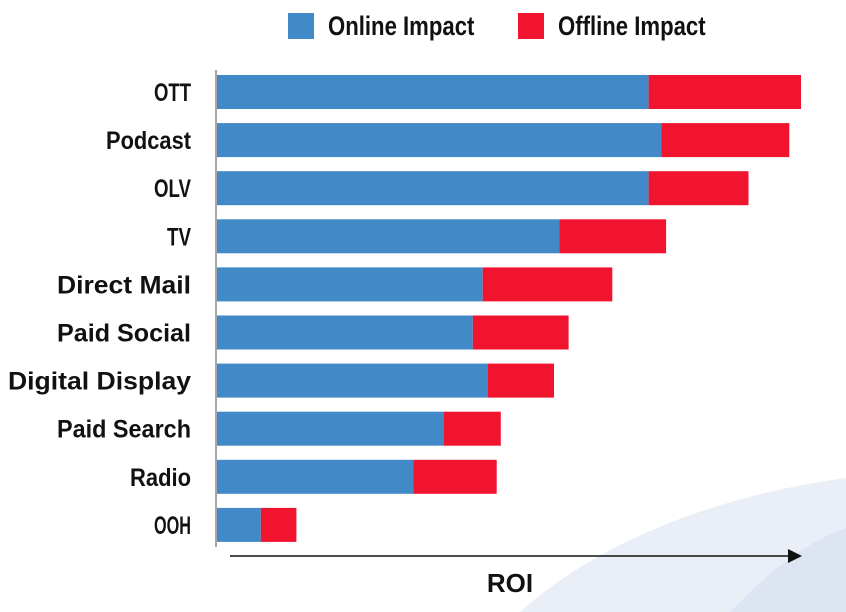  I want to click on x-axis-title: ROI, so click(510, 583).